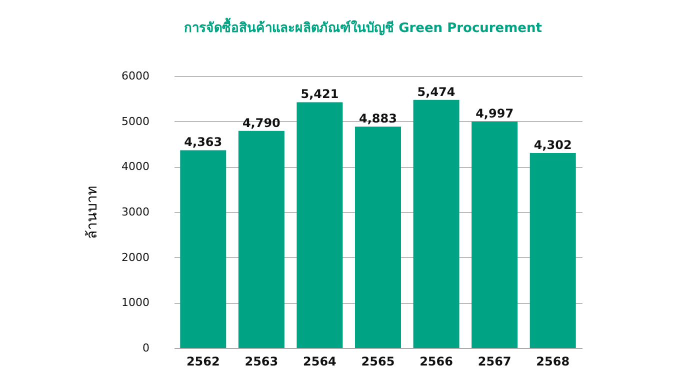 The image size is (699, 391). I want to click on y-axis-title: ล้านบาท, so click(92, 212).